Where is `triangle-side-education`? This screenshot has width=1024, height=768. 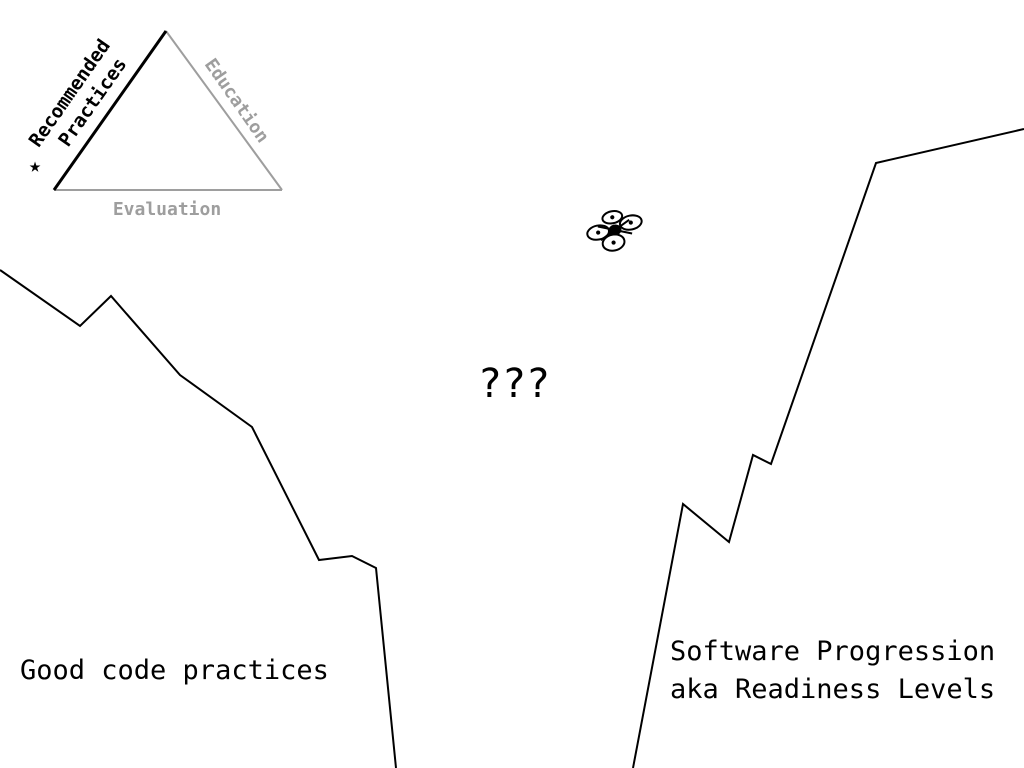 triangle-side-education is located at coordinates (224, 110).